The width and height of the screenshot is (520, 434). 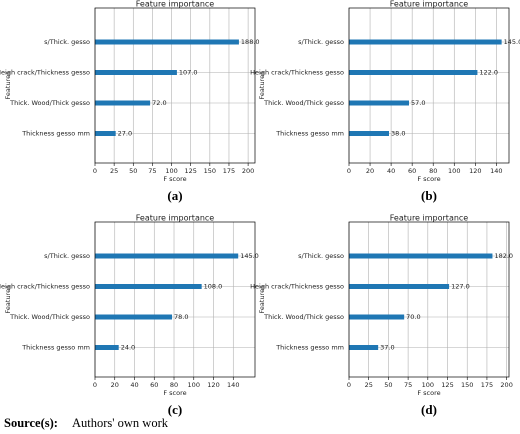 I want to click on value-label: 78.0, so click(x=181, y=317).